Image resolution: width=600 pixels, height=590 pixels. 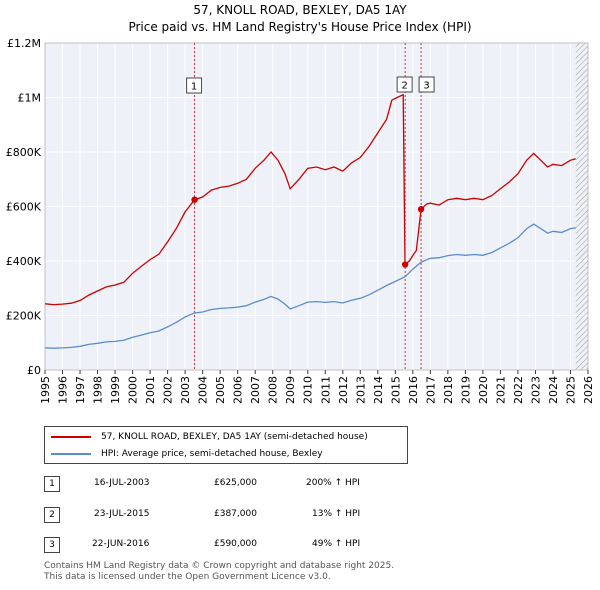 What do you see at coordinates (122, 514) in the screenshot?
I see `transaction-date: 23-JUL-2015` at bounding box center [122, 514].